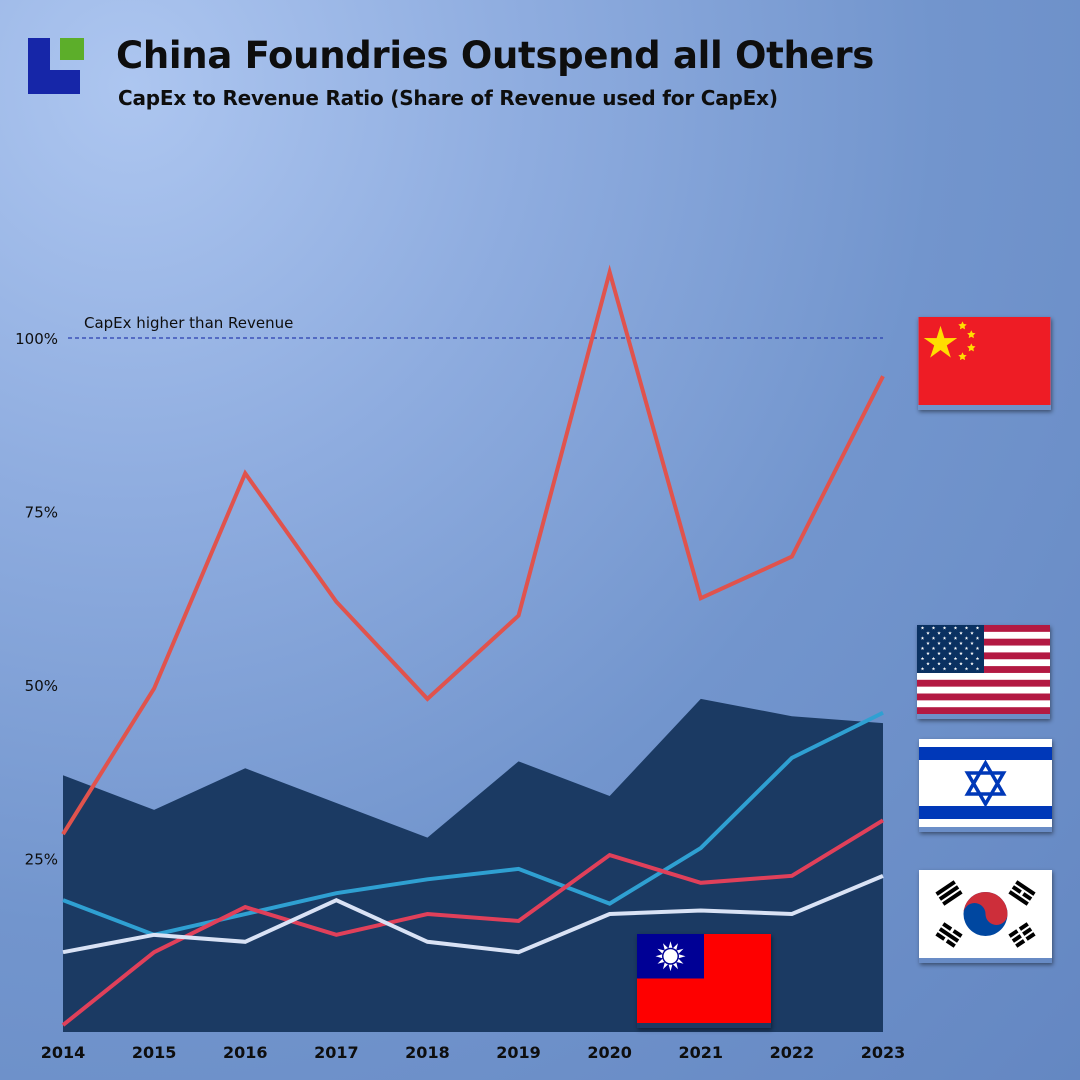 The image size is (1080, 1080). I want to click on y-tick-label: 25%, so click(41, 860).